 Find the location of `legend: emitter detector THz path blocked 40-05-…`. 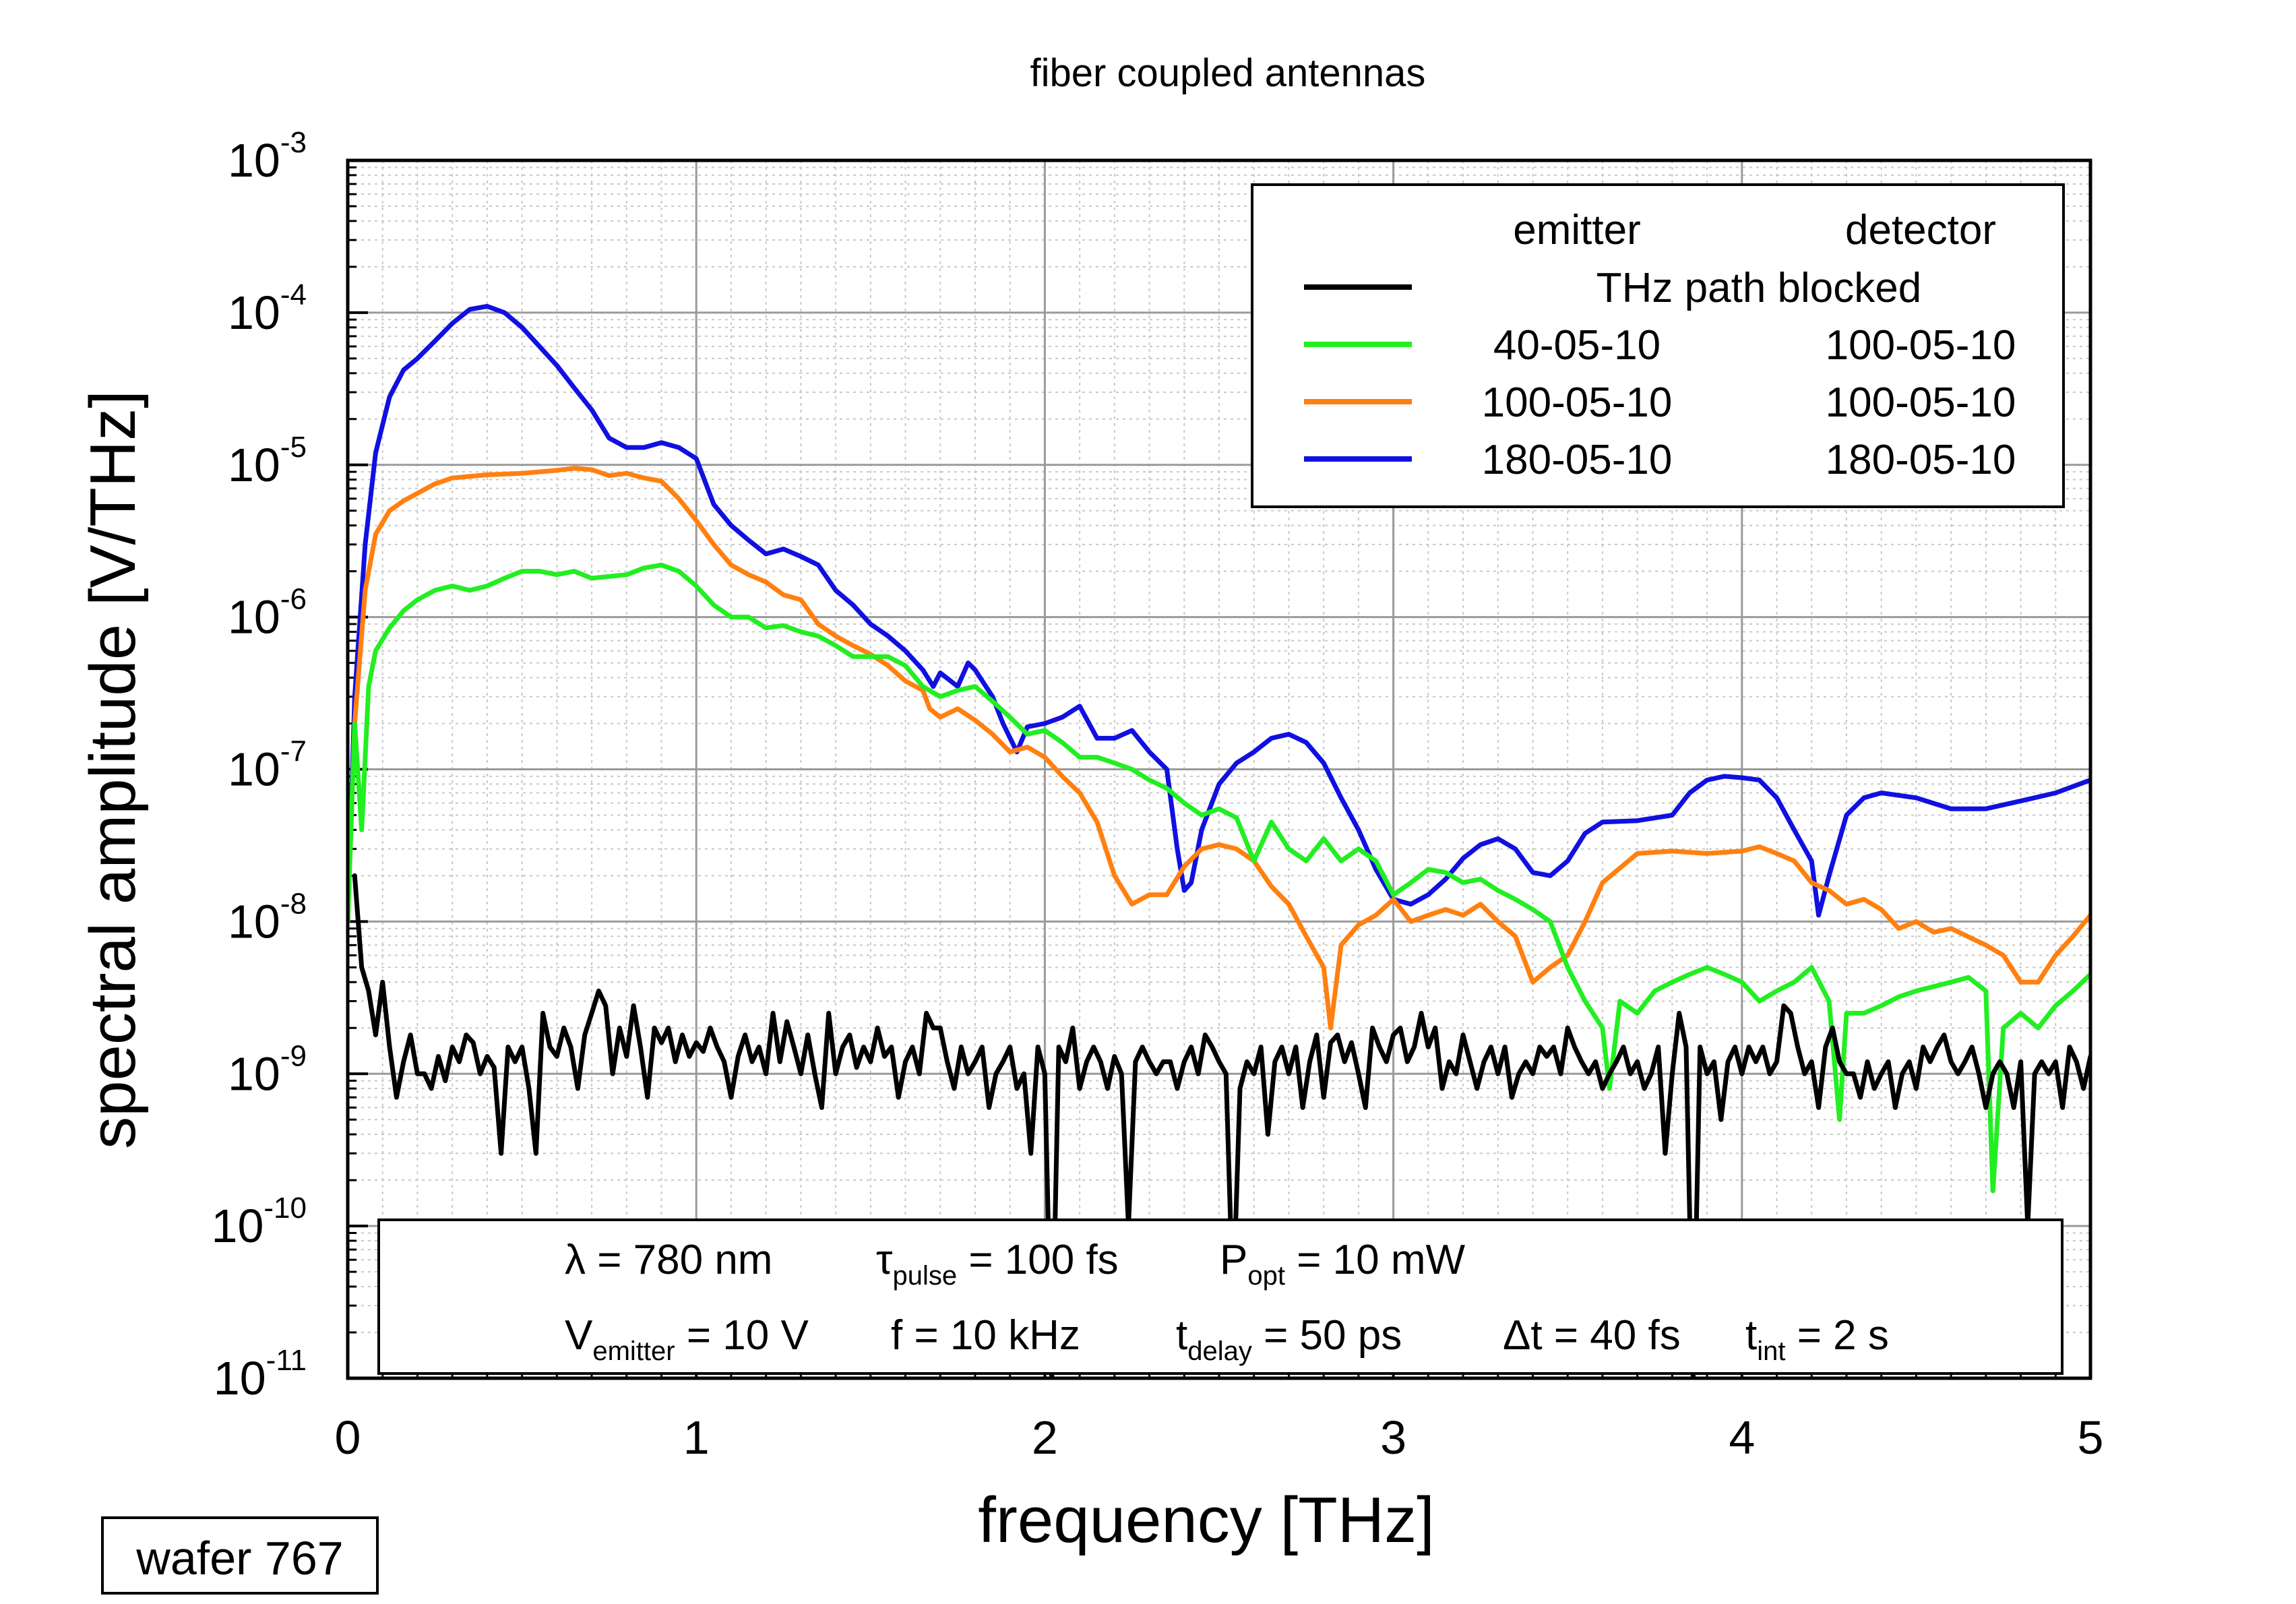

legend: emitter detector THz path blocked 40-05-… is located at coordinates (1658, 346).